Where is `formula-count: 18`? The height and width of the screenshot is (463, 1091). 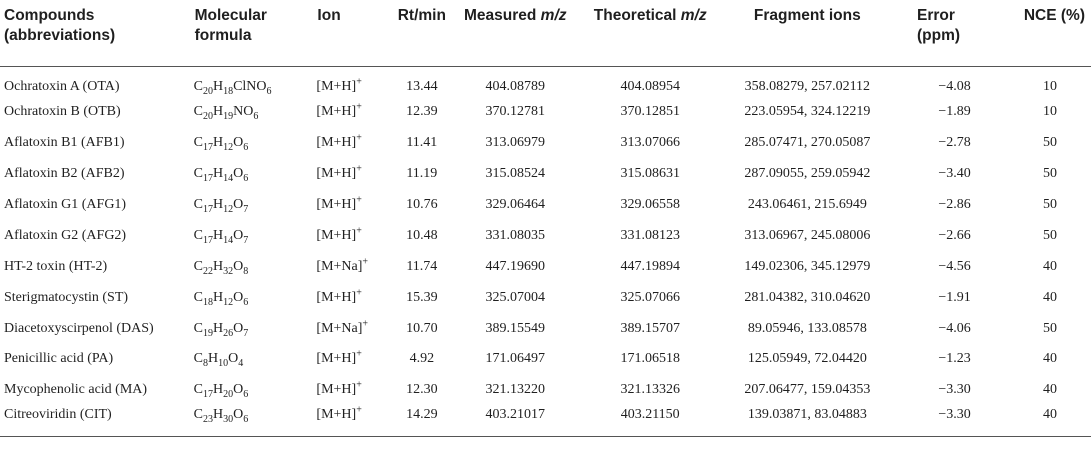 formula-count: 18 is located at coordinates (207, 302).